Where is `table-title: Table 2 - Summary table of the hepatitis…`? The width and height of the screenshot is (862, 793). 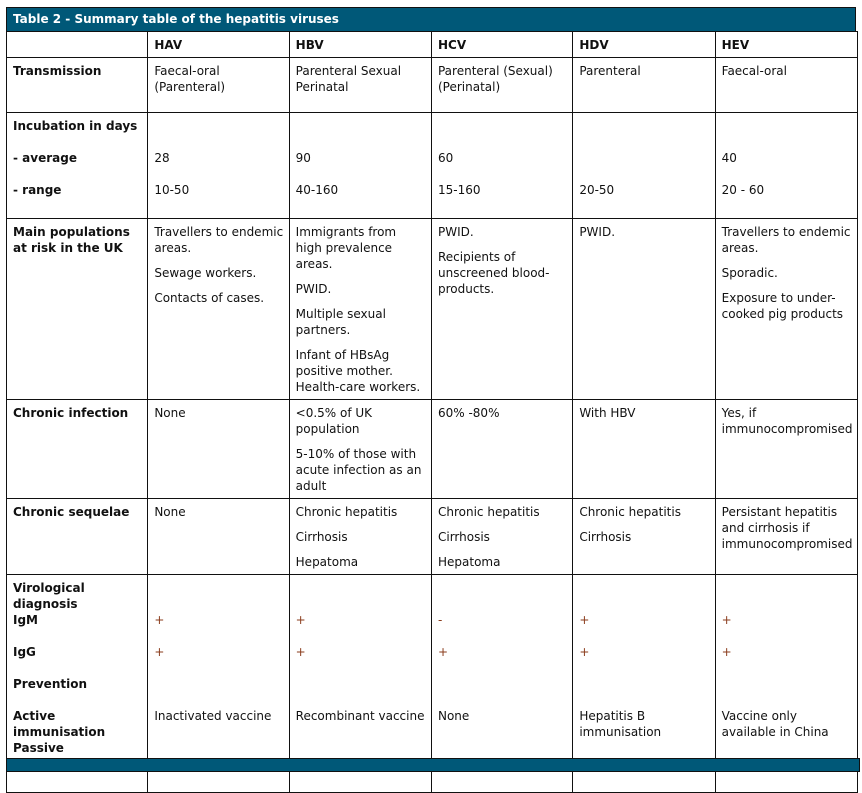 table-title: Table 2 - Summary table of the hepatitis… is located at coordinates (431, 19).